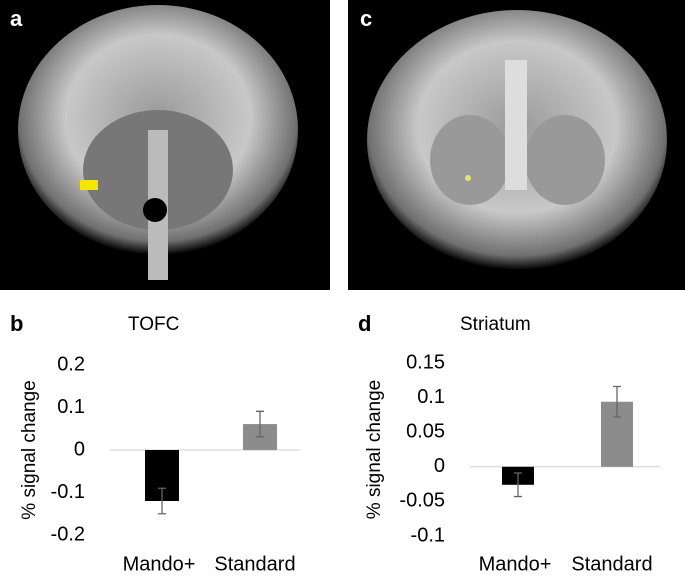  Describe the element at coordinates (71, 364) in the screenshot. I see `y-tick-label: 0.2` at that location.